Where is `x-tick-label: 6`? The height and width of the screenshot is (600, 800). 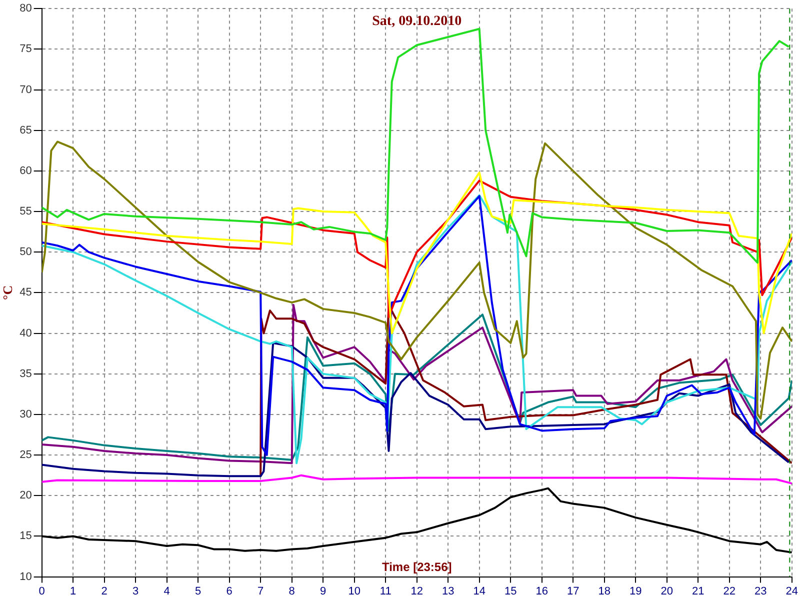 x-tick-label: 6 is located at coordinates (229, 591).